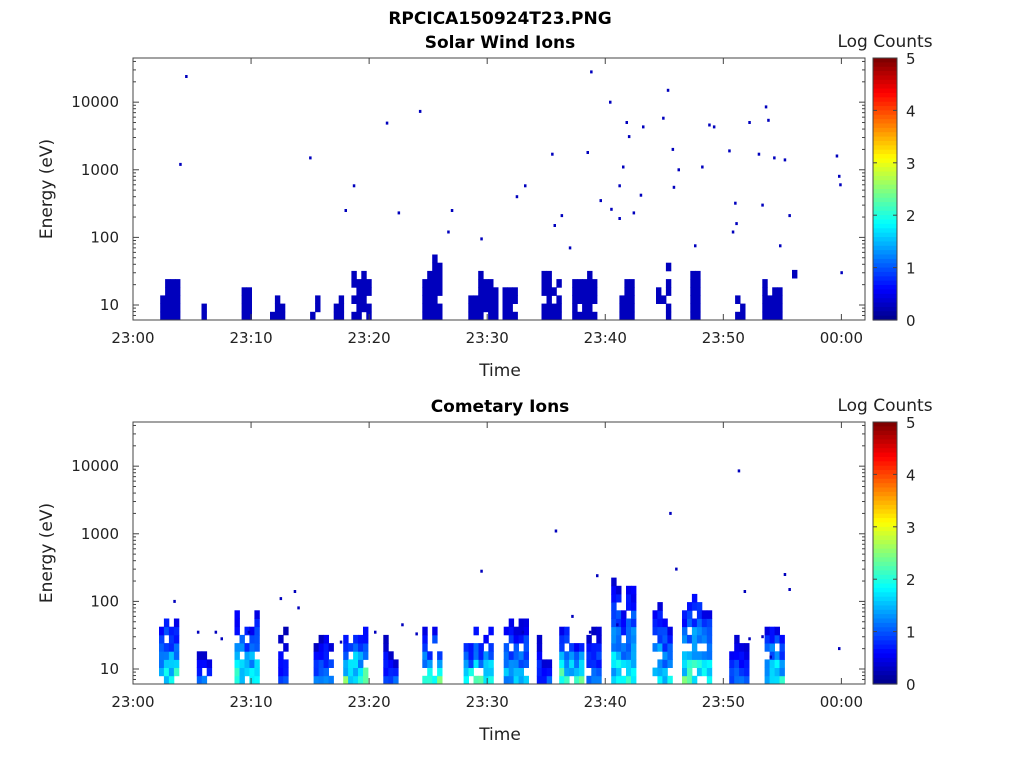  What do you see at coordinates (100, 170) in the screenshot?
I see `y-tick-label: 1000` at bounding box center [100, 170].